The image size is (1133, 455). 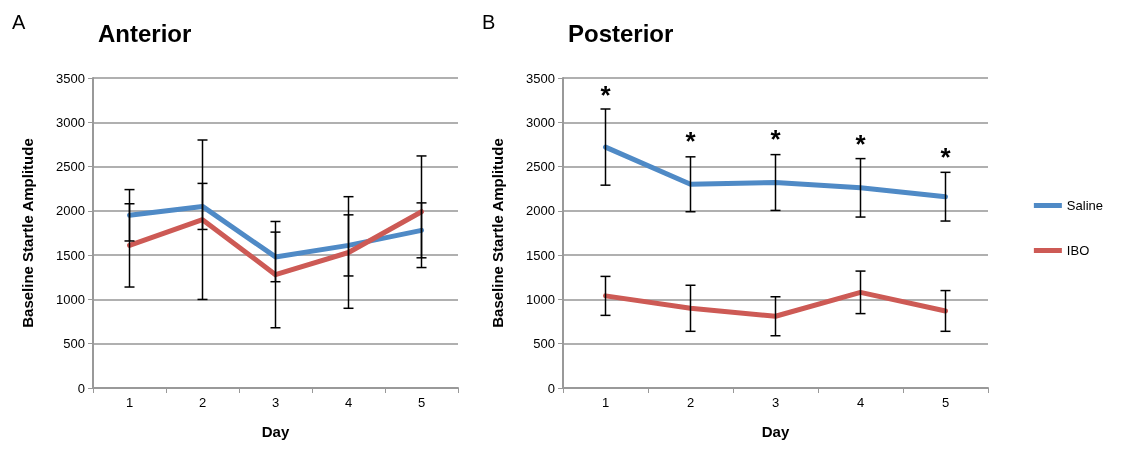 I want to click on legend-label: IBO, so click(x=1078, y=250).